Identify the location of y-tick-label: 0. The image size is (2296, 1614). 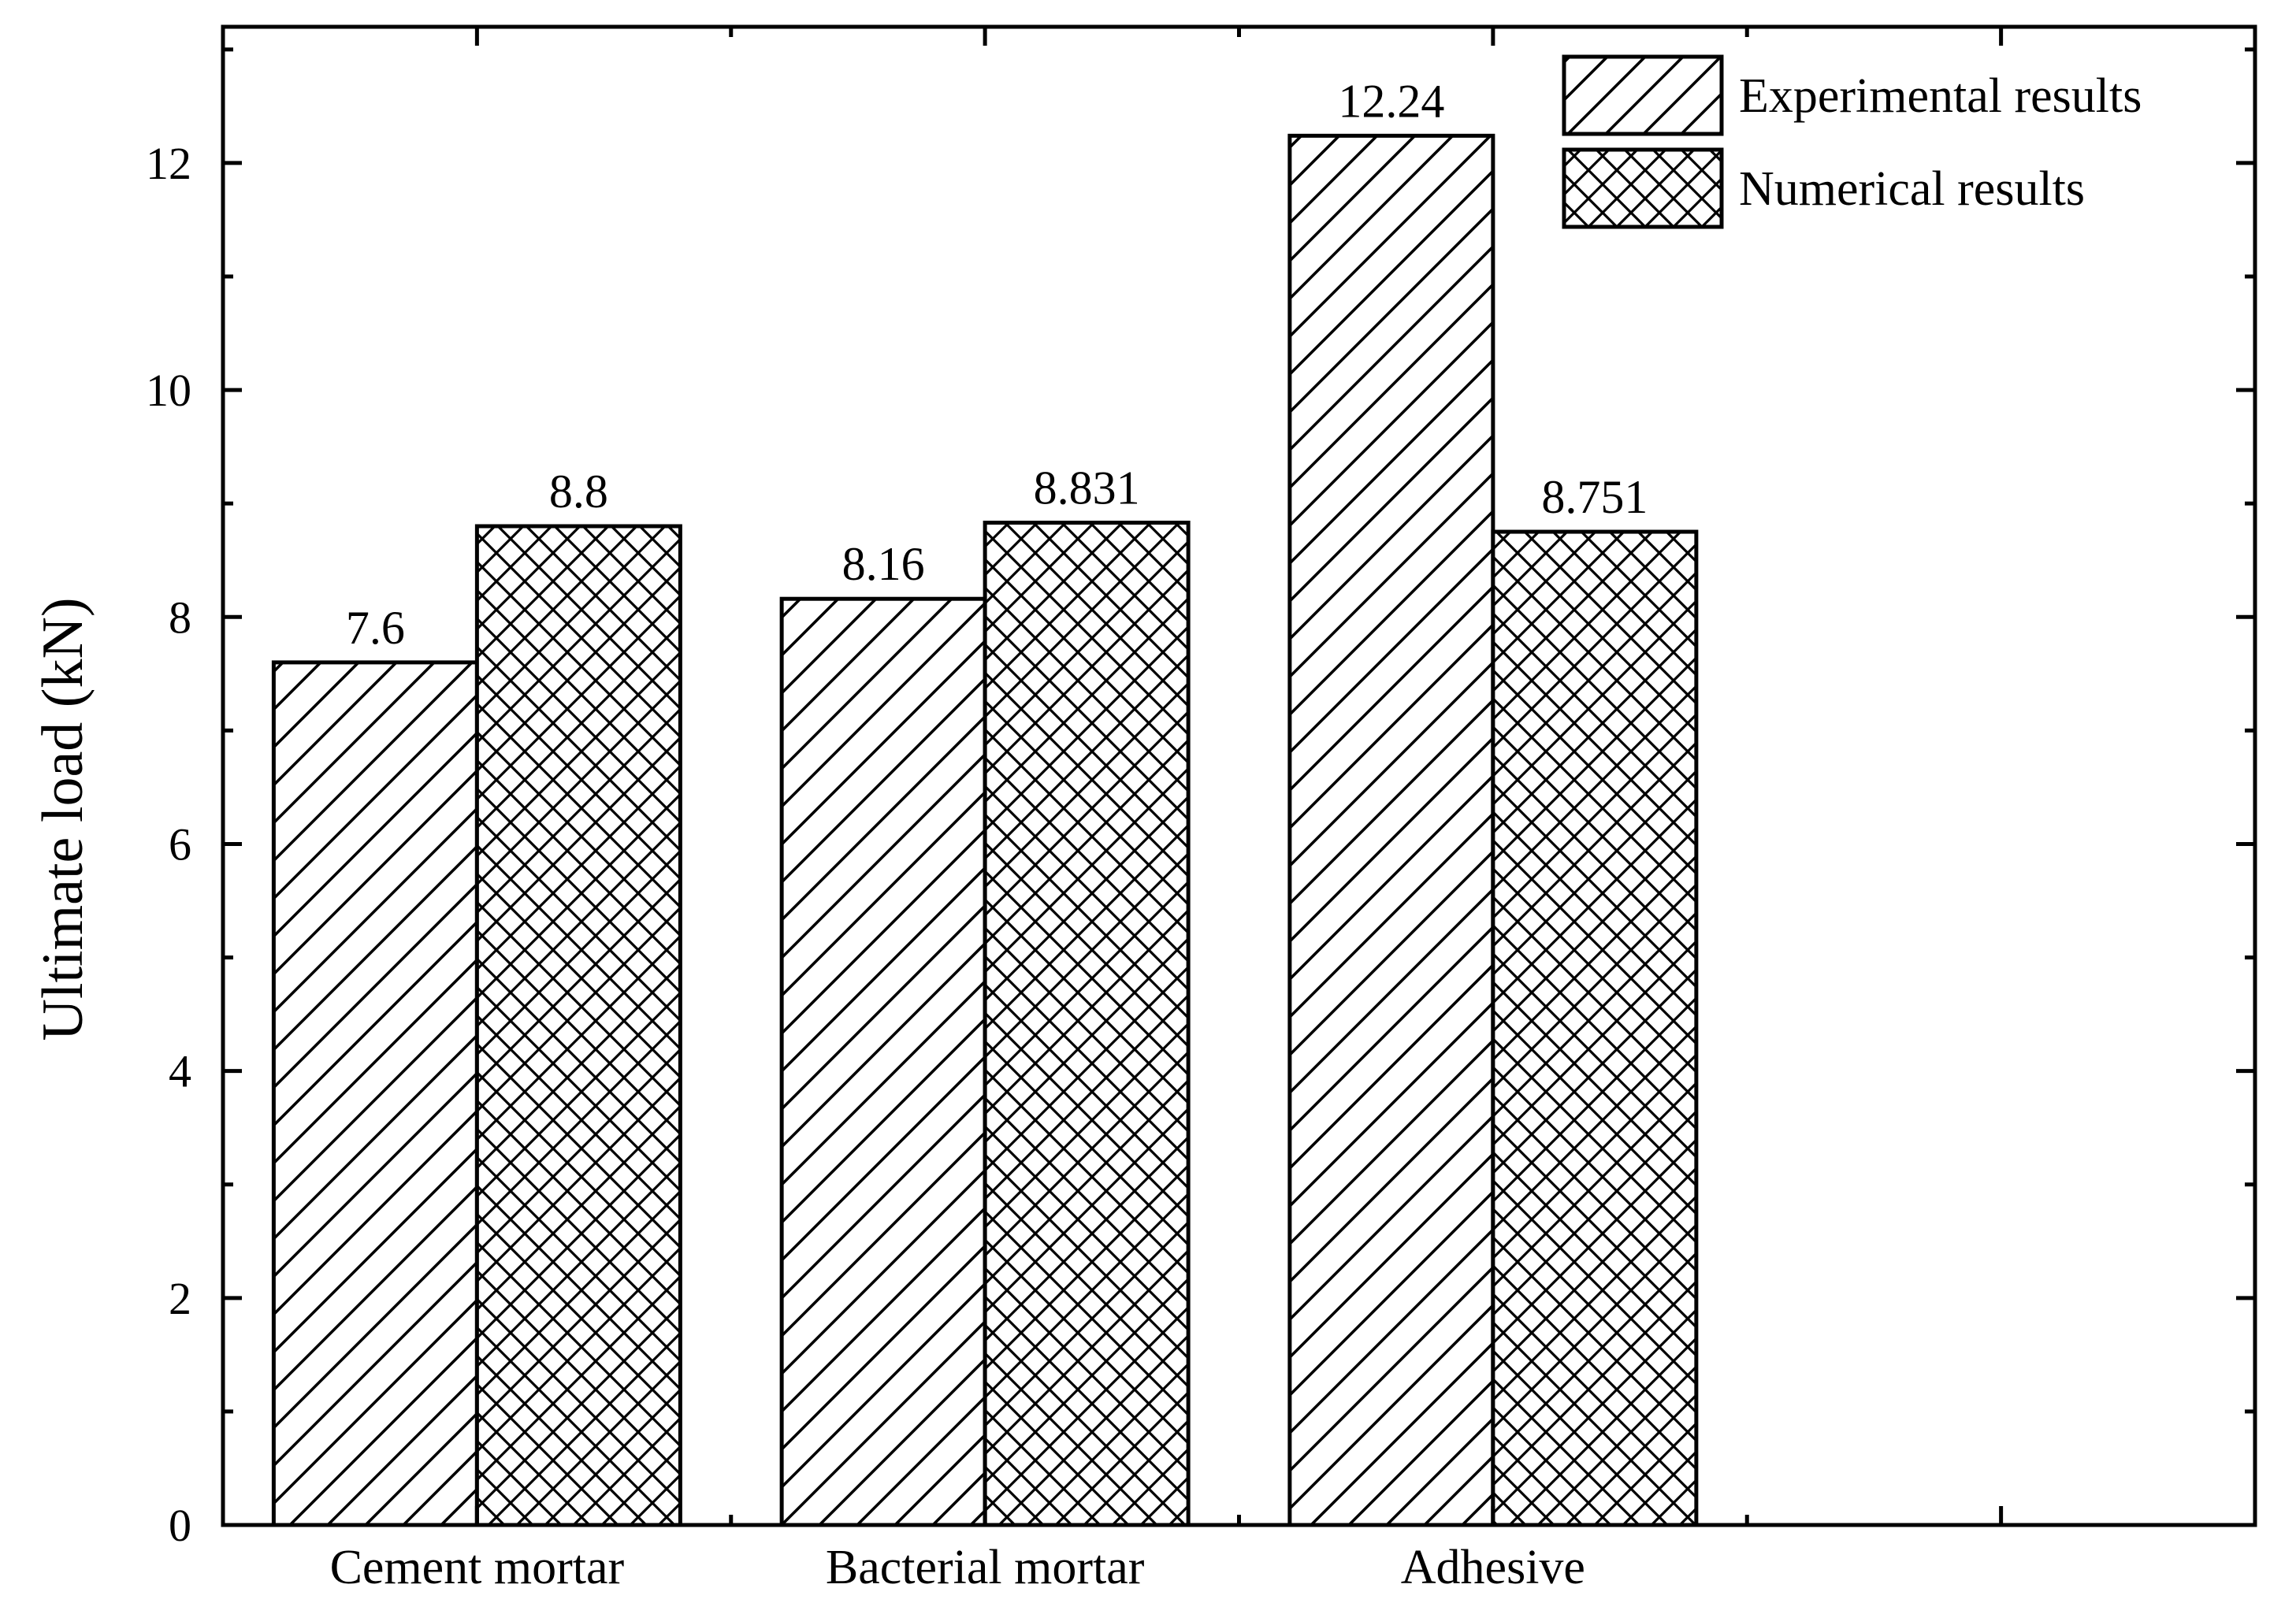
(180, 1525).